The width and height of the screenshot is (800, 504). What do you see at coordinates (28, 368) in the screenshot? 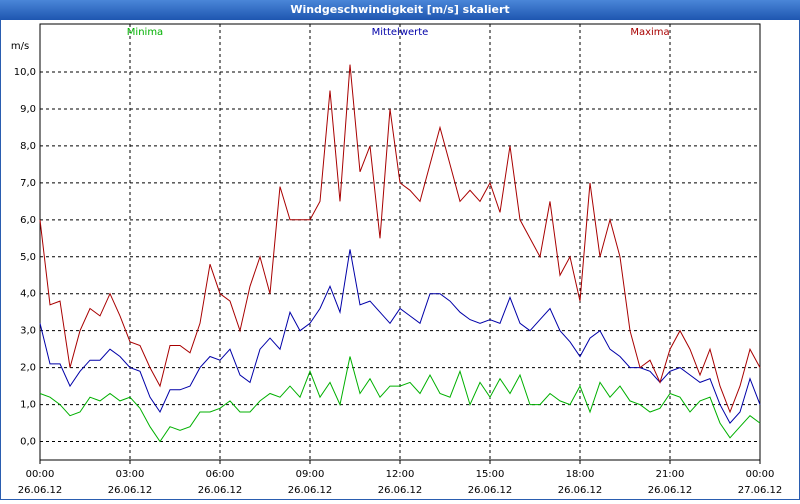
I see `y-tick-label: 2,0` at bounding box center [28, 368].